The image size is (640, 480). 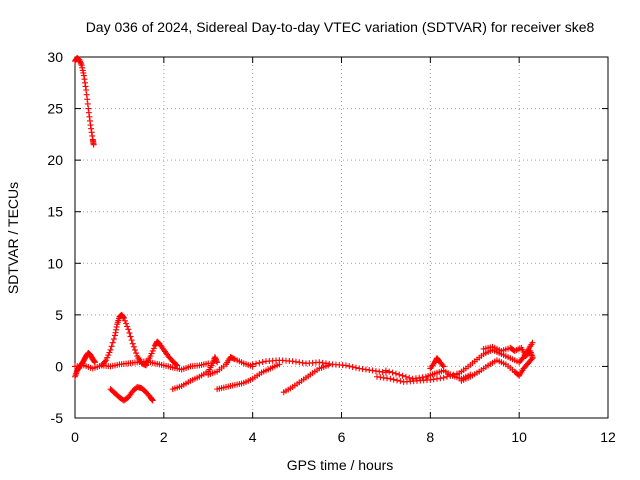 I want to click on y-axis-label: SDTVAR / TECUs, so click(x=13, y=238).